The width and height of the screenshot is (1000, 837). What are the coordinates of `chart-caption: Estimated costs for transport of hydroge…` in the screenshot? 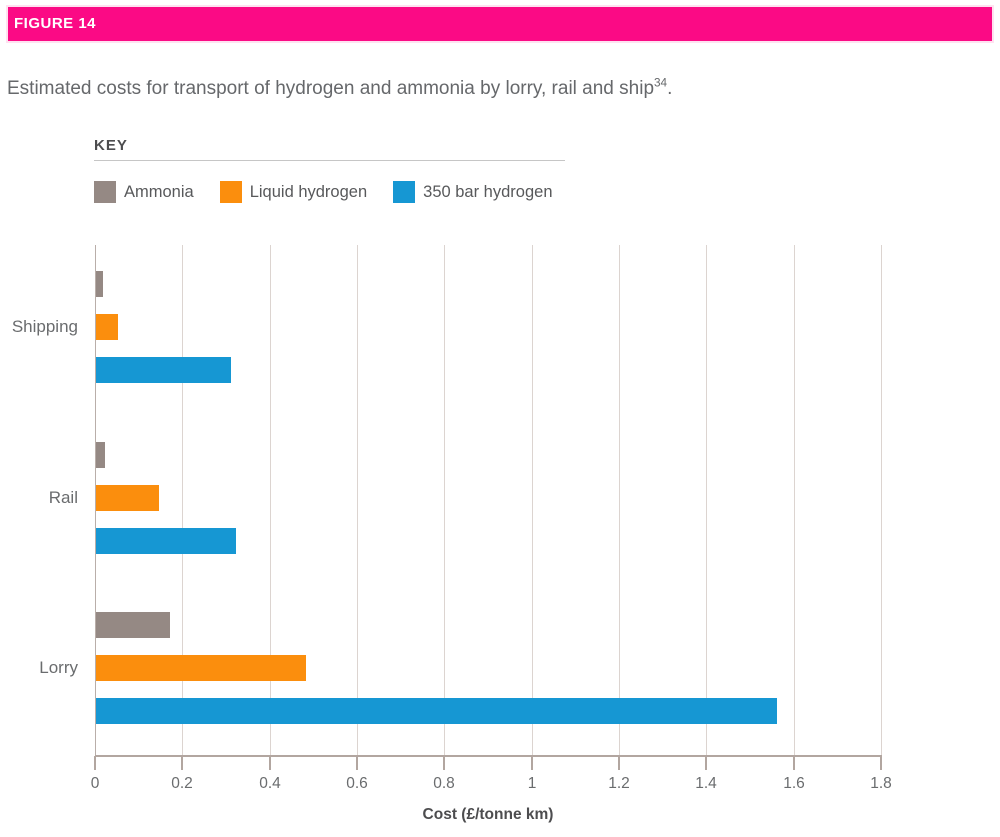 It's located at (487, 89).